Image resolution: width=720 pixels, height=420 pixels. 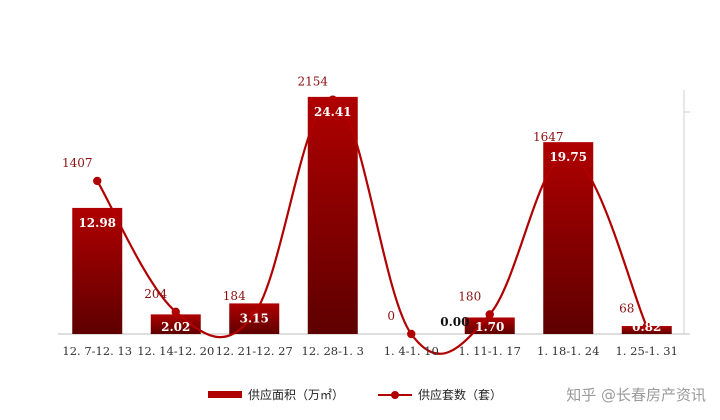 I want to click on bar-value-label-8: 0.82, so click(x=646, y=327).